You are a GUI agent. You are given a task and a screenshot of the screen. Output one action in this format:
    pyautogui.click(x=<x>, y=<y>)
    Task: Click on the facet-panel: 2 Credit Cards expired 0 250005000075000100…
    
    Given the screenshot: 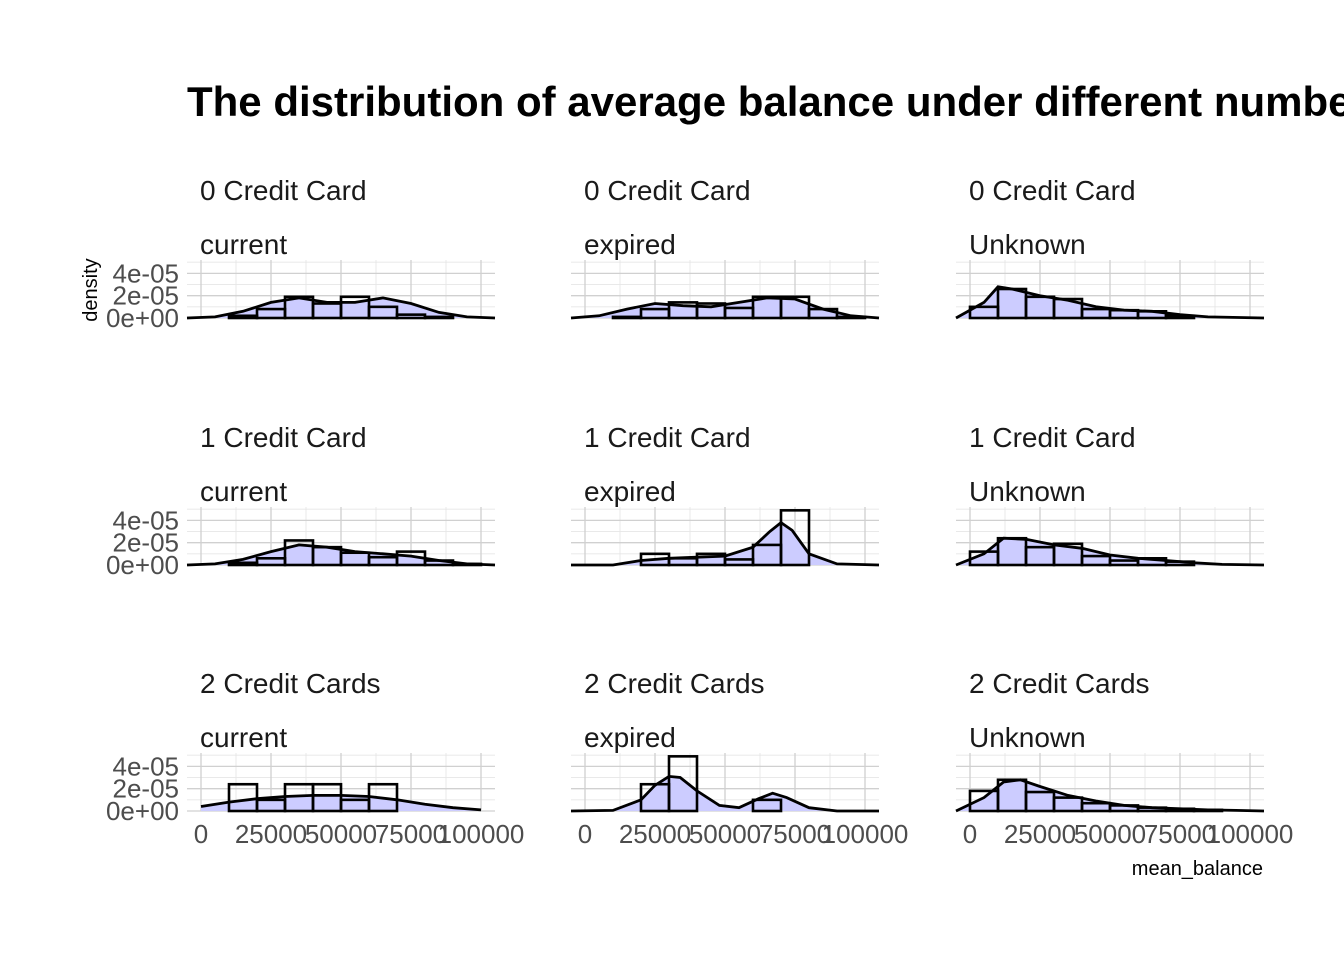 What is the action you would take?
    pyautogui.click(x=739, y=758)
    